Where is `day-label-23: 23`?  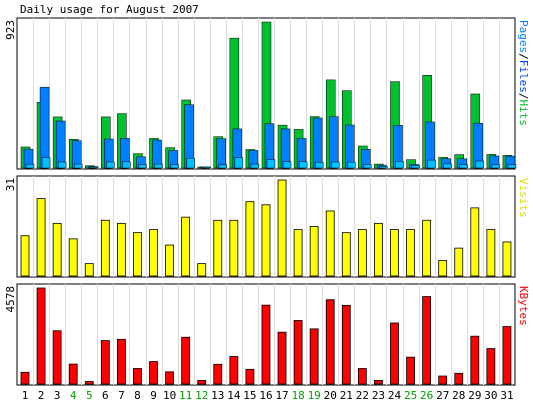 day-label-23: 23 is located at coordinates (378, 395).